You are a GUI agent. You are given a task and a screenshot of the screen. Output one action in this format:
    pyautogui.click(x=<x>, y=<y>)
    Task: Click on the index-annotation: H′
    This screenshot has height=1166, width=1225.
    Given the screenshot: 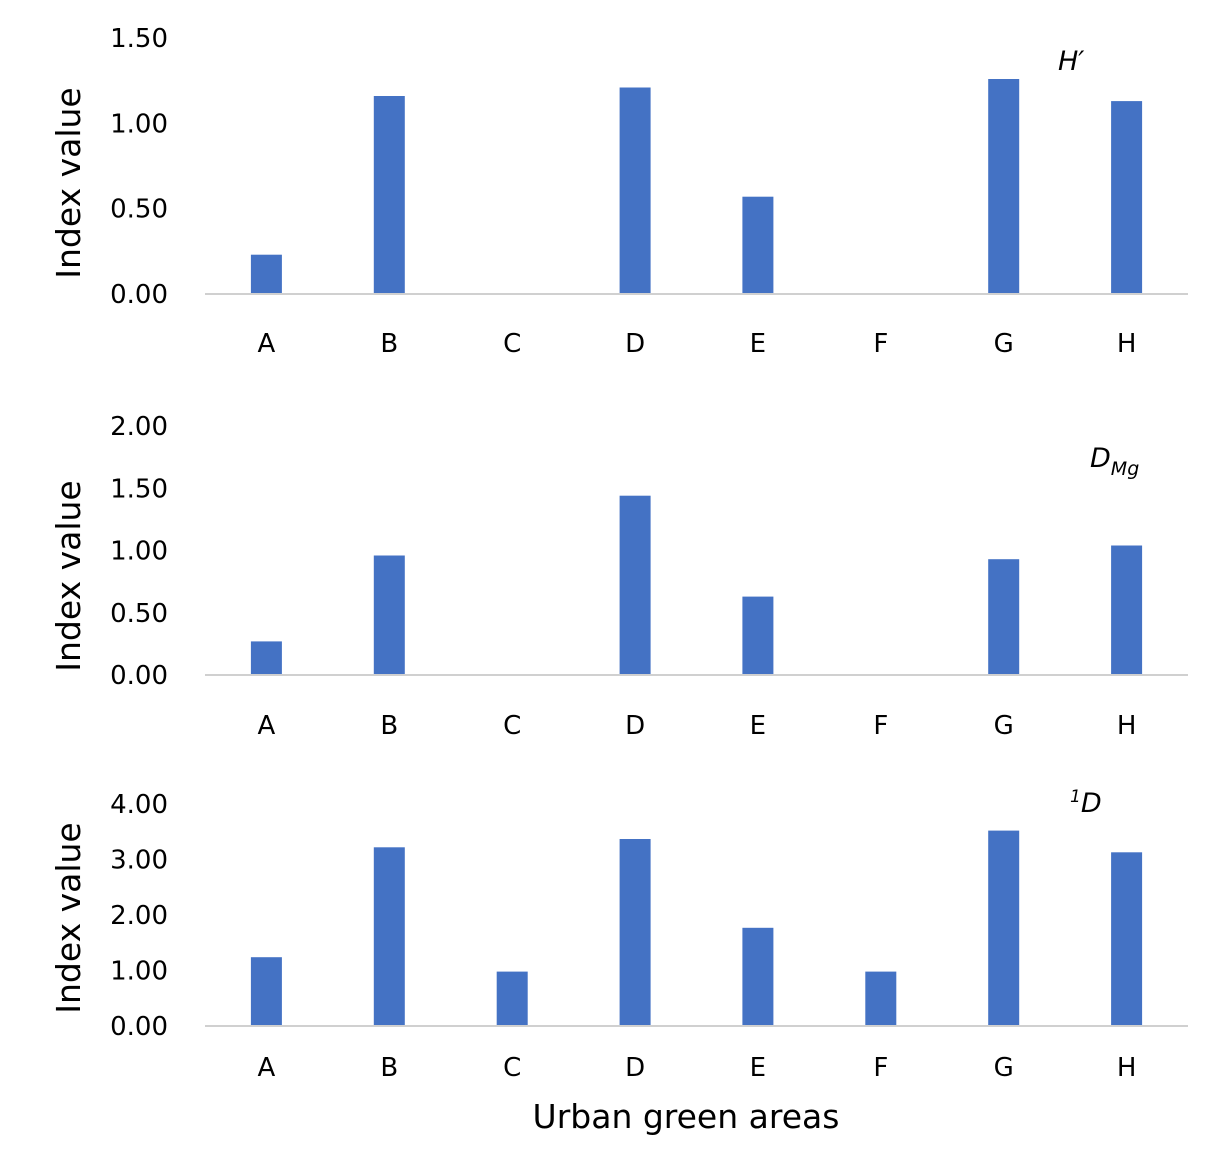 What is the action you would take?
    pyautogui.click(x=1071, y=61)
    